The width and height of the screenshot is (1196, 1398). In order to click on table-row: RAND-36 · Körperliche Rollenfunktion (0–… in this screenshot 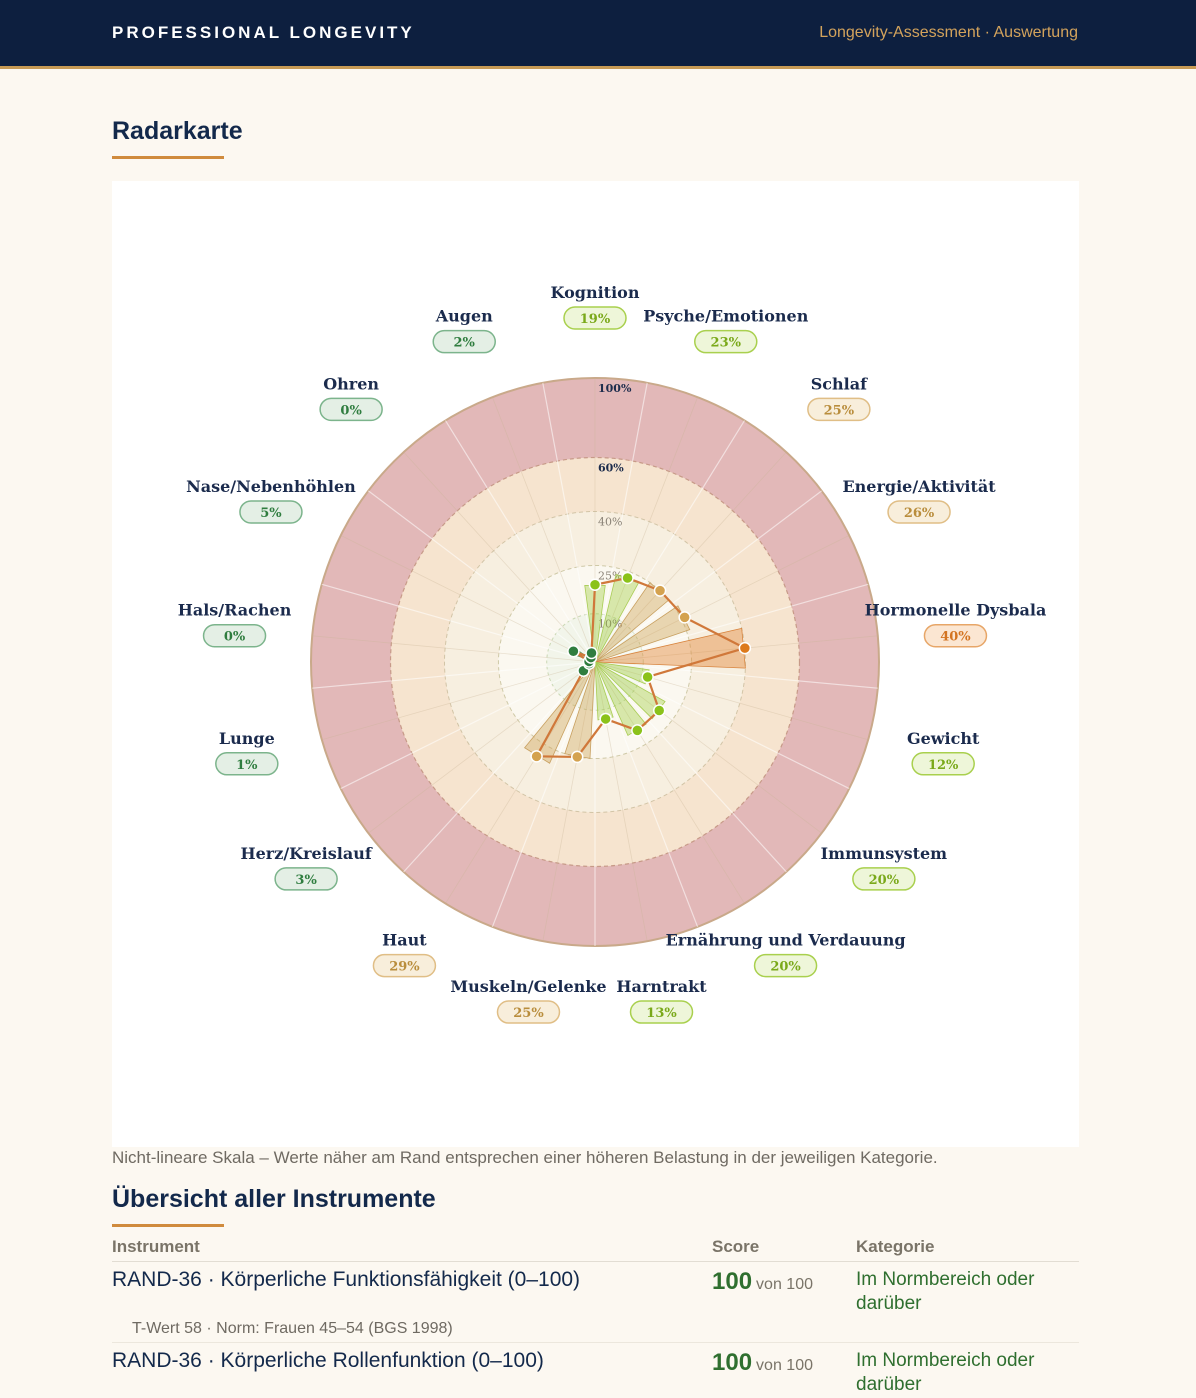, I will do `click(595, 1369)`.